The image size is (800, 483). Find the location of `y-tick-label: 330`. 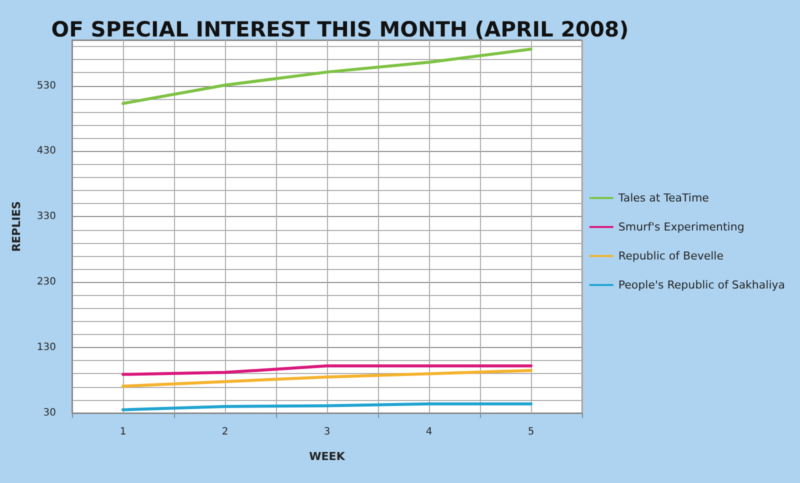

y-tick-label: 330 is located at coordinates (46, 216).